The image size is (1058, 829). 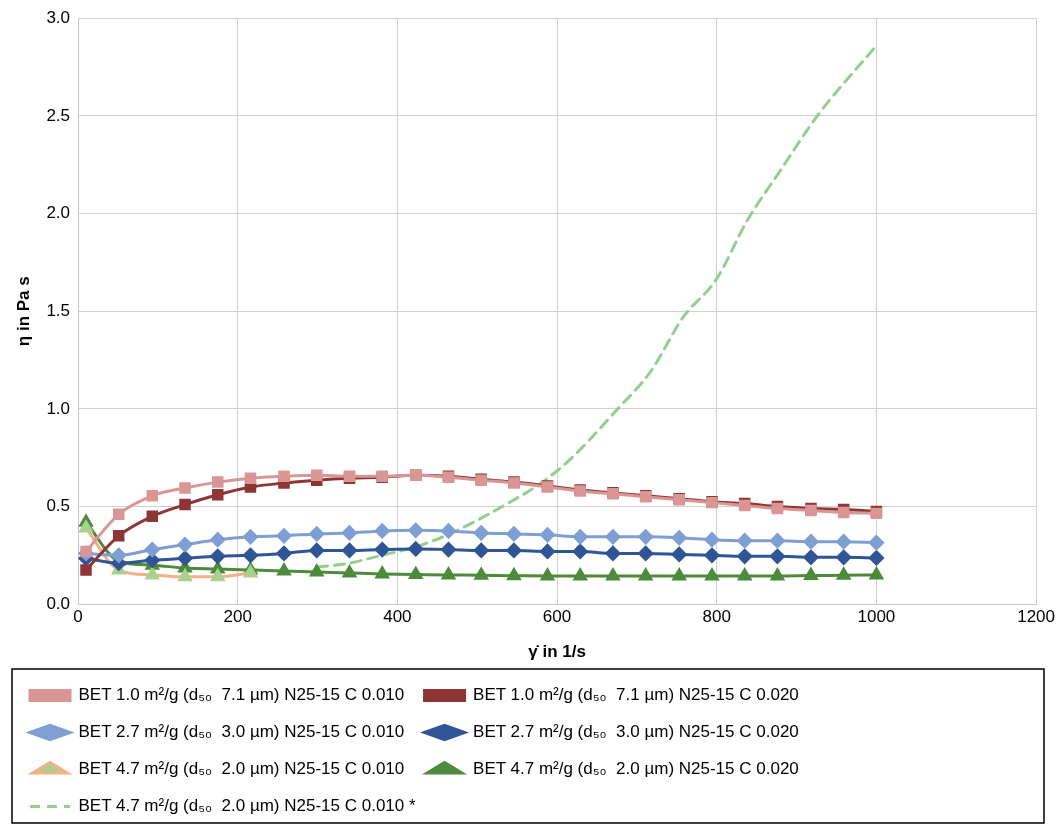 I want to click on legend-label: BET 4.7 m²/g (d₅₀ 2.0 µm) N25-15 C 0.010 *, so click(x=247, y=806).